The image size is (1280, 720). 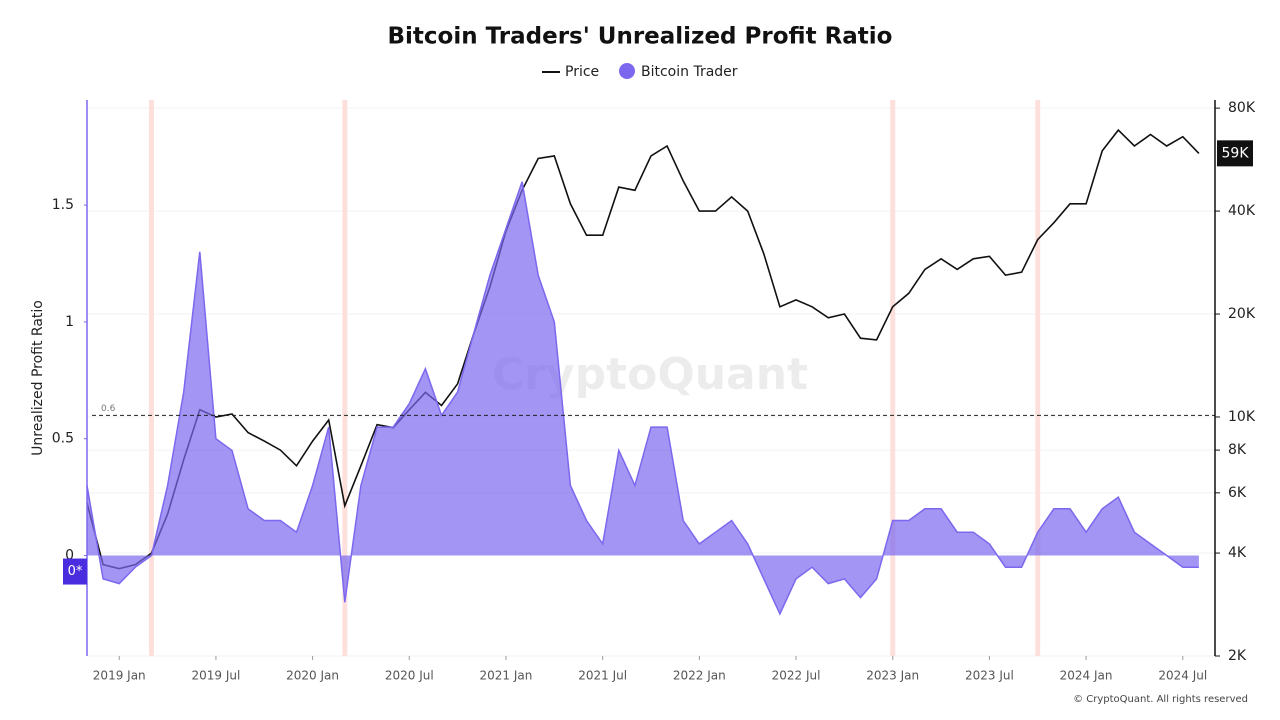 What do you see at coordinates (1237, 450) in the screenshot?
I see `y2-tick-label: 8K` at bounding box center [1237, 450].